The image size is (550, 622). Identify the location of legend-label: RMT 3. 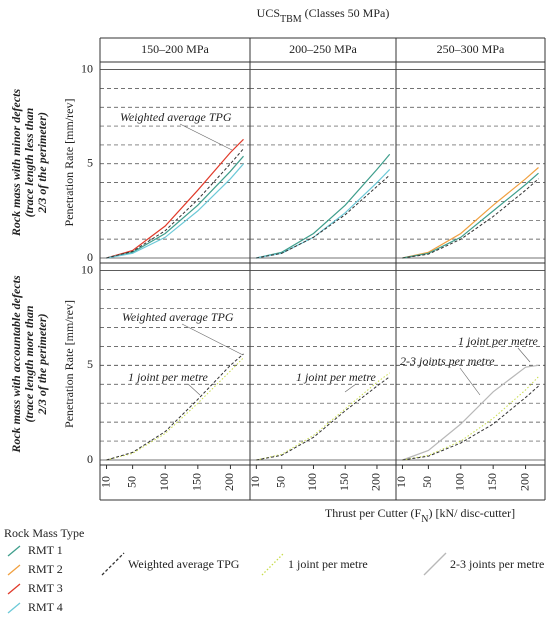
(45, 588).